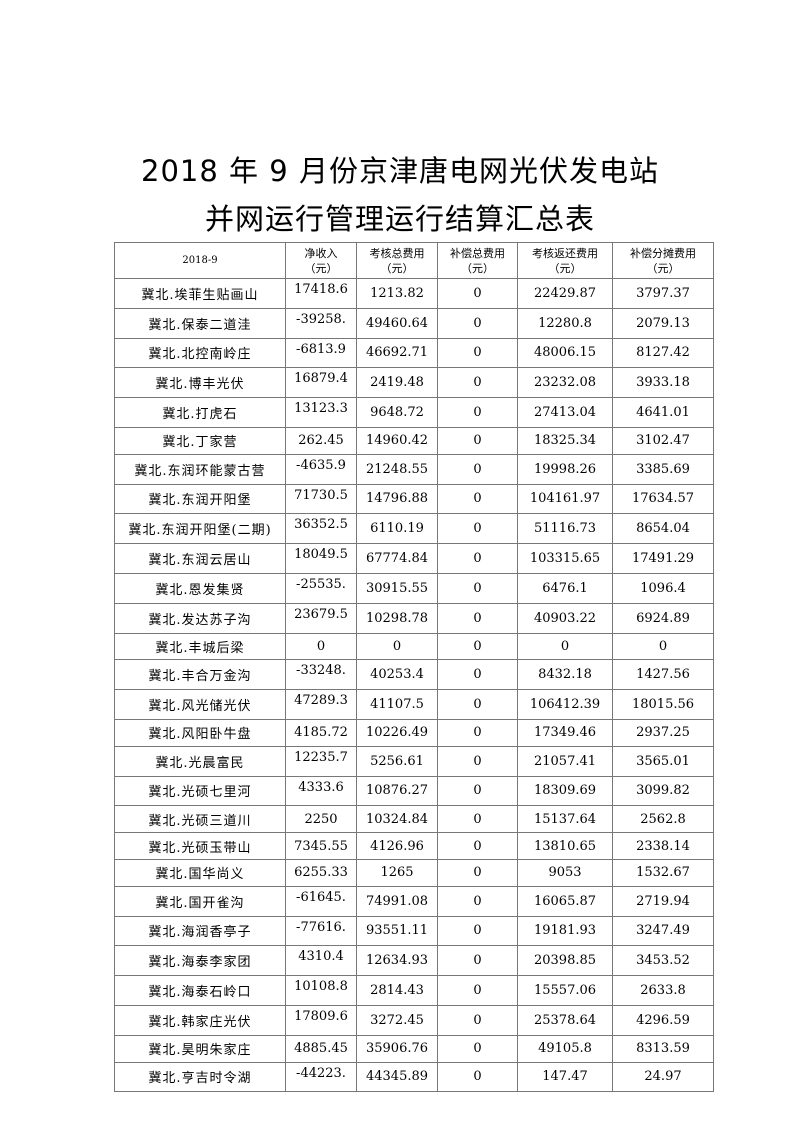 The width and height of the screenshot is (800, 1131). What do you see at coordinates (414, 323) in the screenshot?
I see `table-row: 冀北.保泰二道洼 -39258. 49460.64 0 12280.8 2079.13` at bounding box center [414, 323].